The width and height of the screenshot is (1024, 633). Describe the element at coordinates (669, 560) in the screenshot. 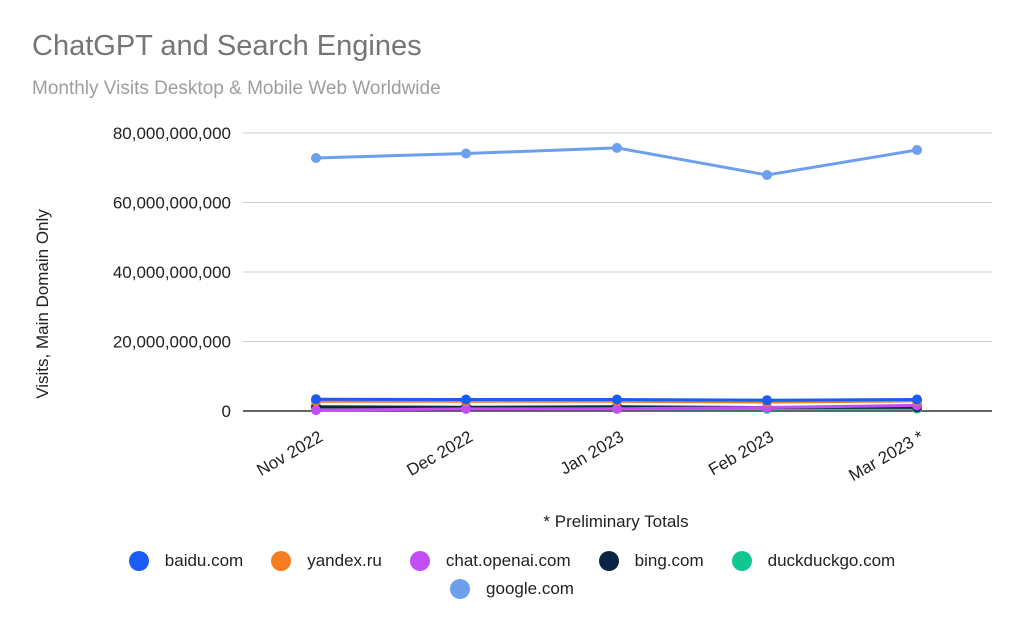

I see `legend-label: bing.com` at that location.